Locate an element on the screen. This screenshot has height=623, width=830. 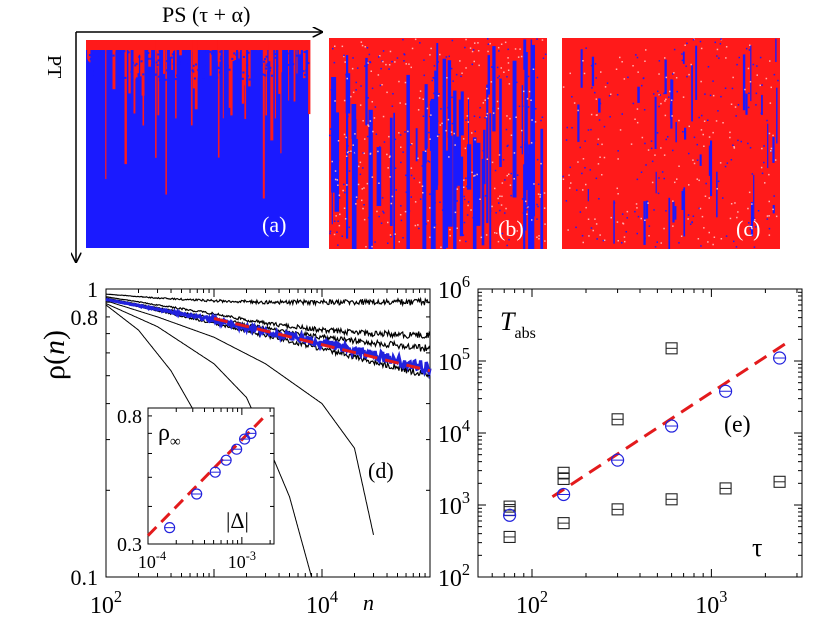
y-tick-label: 1 is located at coordinates (92, 289).